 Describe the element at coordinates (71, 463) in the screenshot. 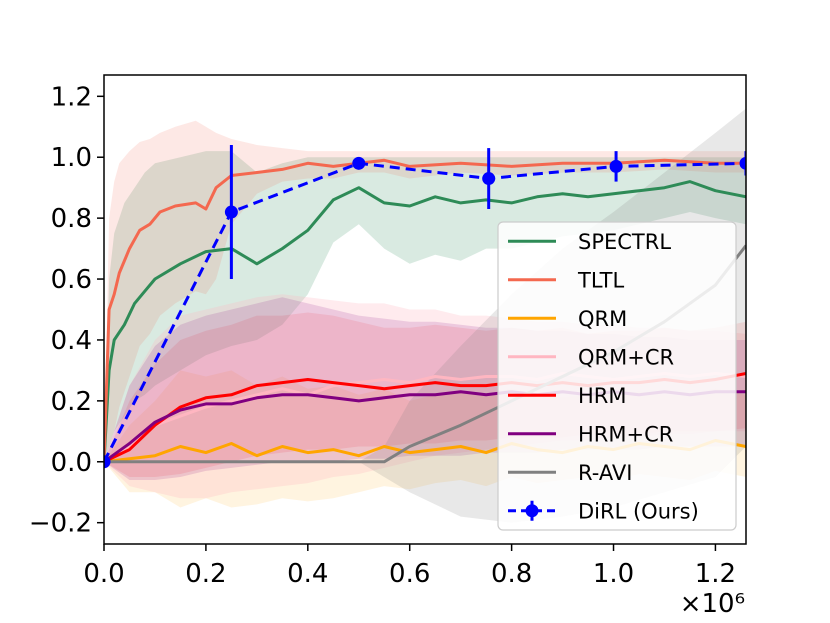

I see `y-tick-label: 0.0` at that location.